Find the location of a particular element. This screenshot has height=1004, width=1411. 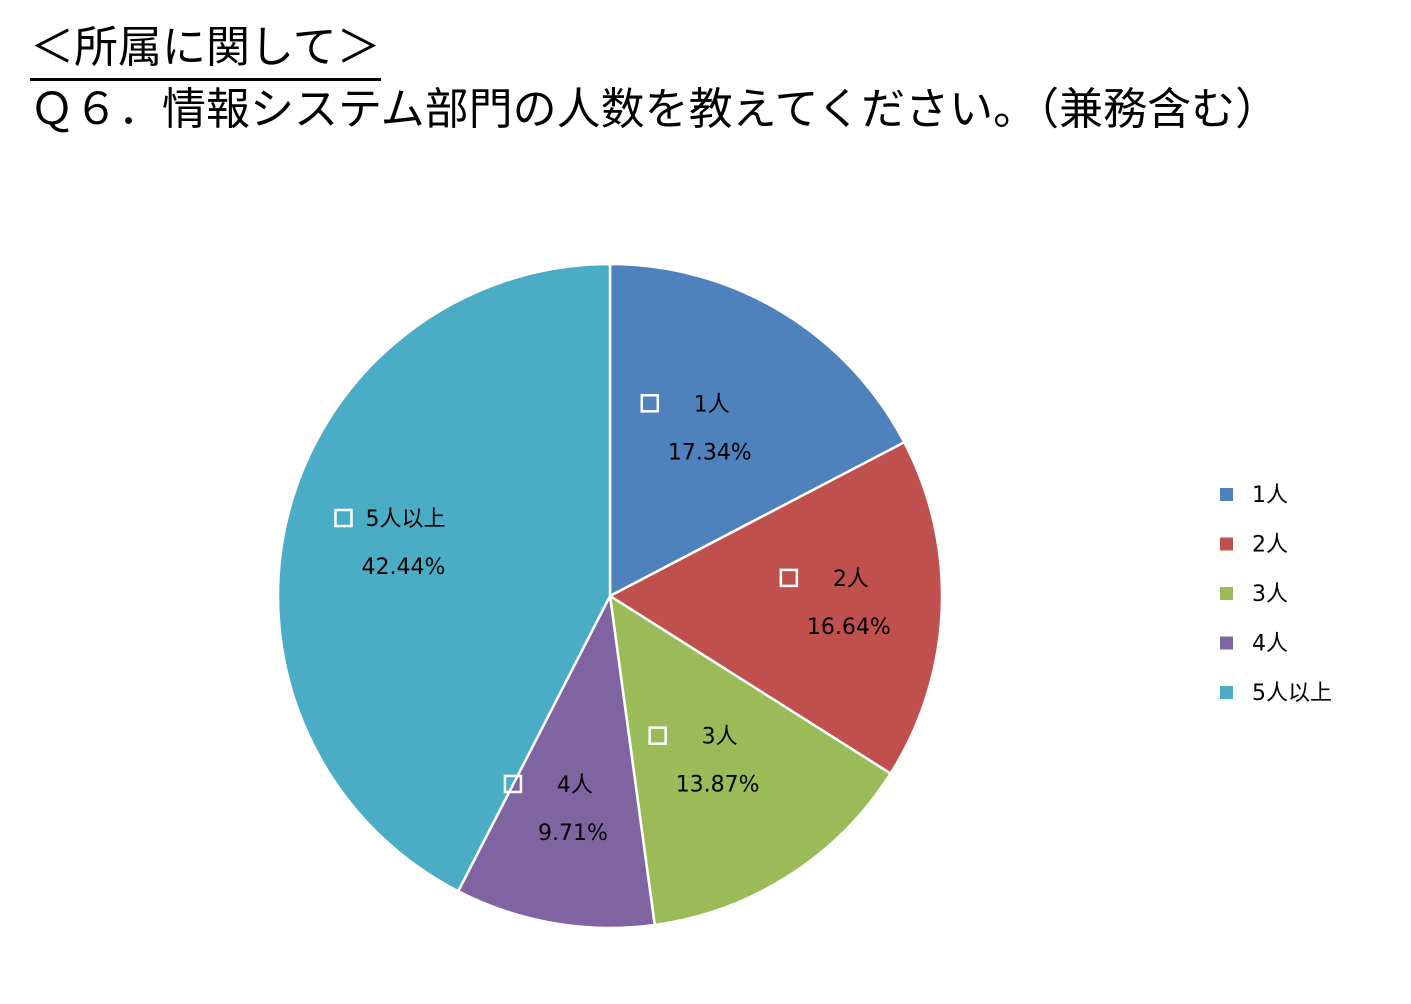

question-title: Ｑ６．情報システム部門の人数を教えてください。（兼務含む） is located at coordinates (655, 109).